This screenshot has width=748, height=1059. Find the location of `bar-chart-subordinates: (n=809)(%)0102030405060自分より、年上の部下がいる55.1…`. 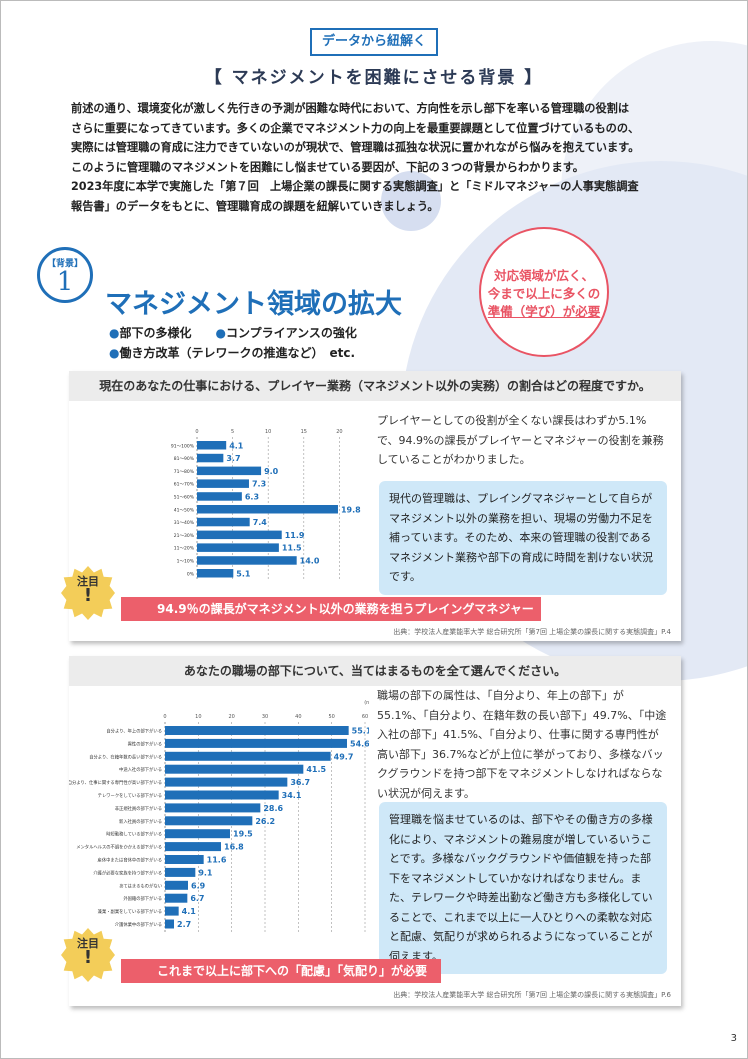

bar-chart-subordinates: (n=809)(%)0102030405060自分より、年上の部下がいる55.1… is located at coordinates (219, 816).